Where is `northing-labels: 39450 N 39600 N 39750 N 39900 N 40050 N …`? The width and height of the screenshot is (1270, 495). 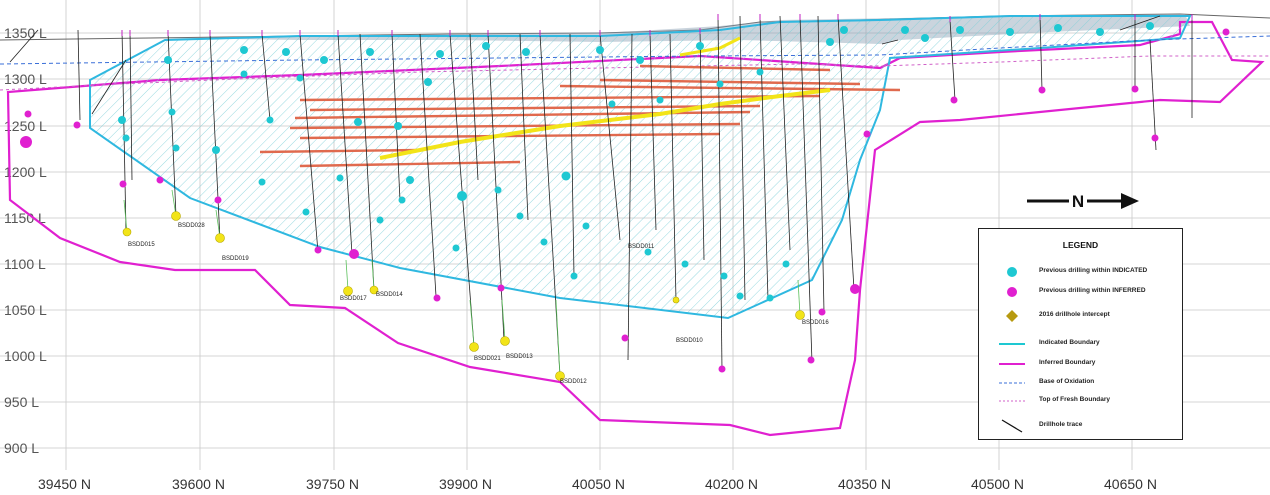 northing-labels: 39450 N 39600 N 39750 N 39900 N 40050 N … is located at coordinates (597, 484).